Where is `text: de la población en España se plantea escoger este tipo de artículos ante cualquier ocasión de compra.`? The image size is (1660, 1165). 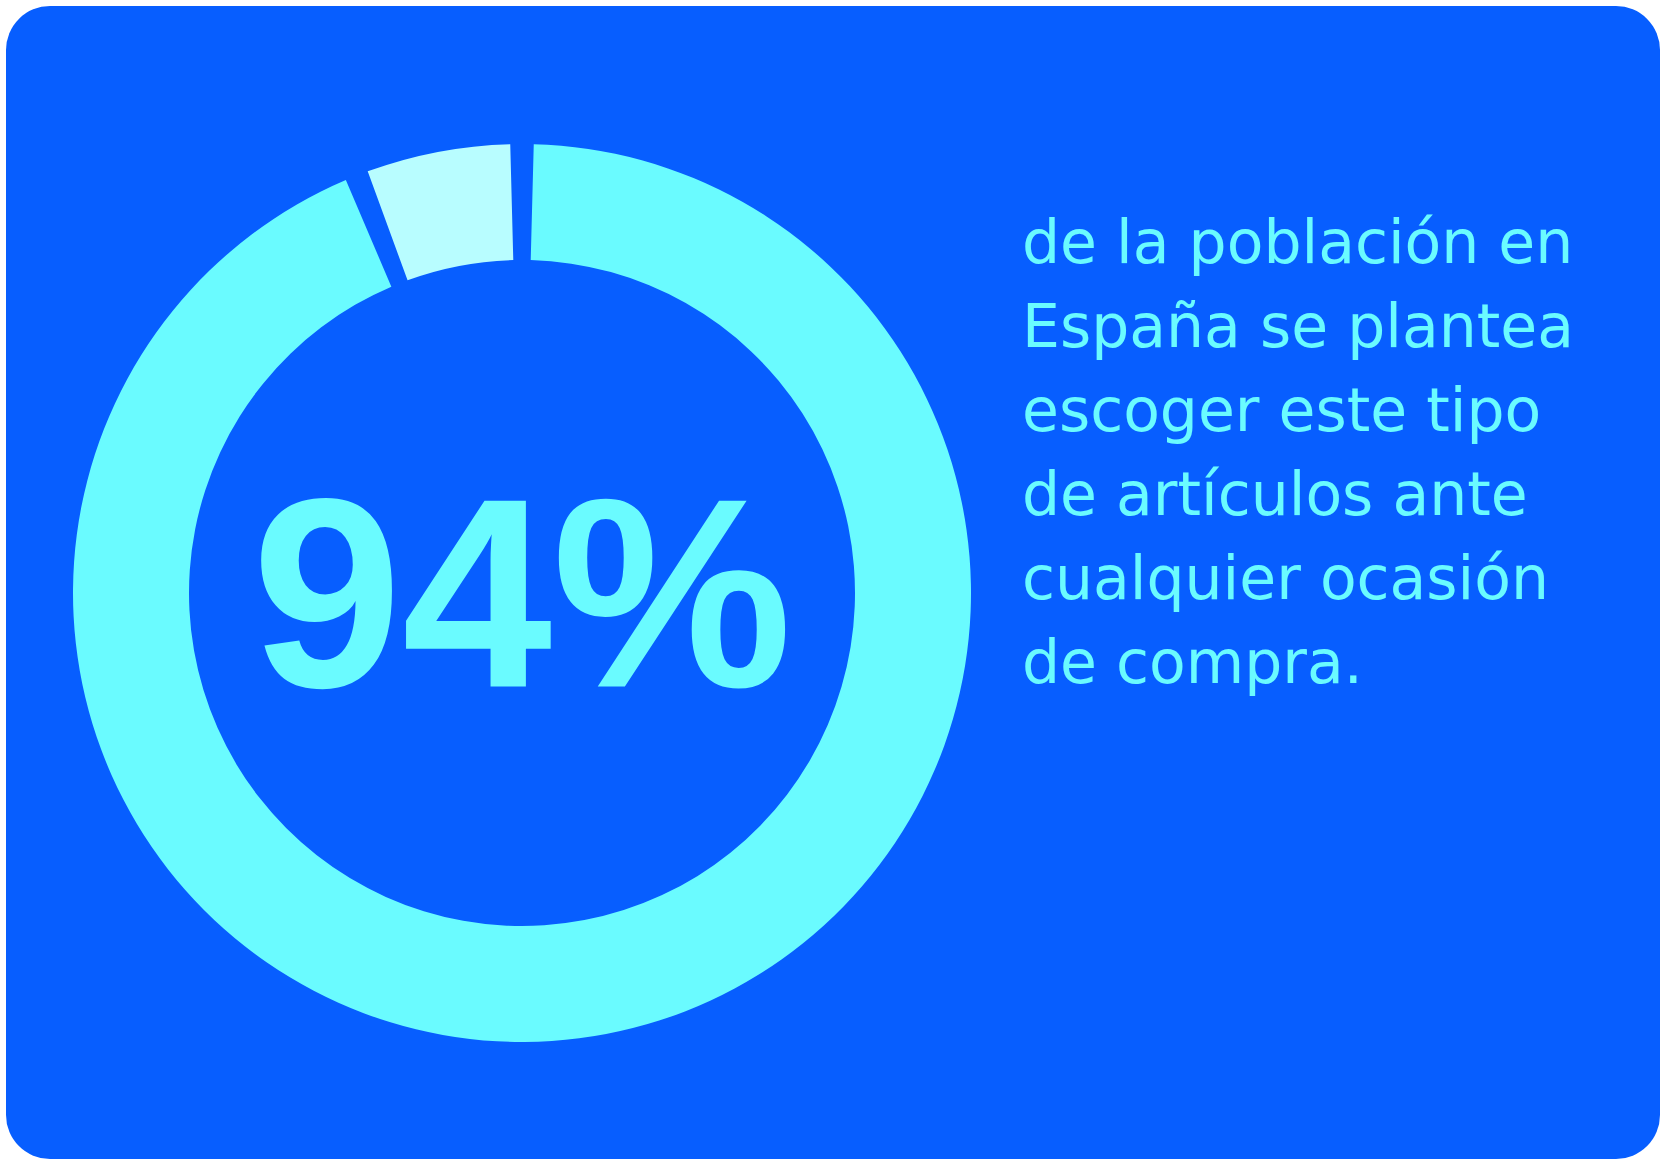
text: de la población en España se plantea escoger este tipo de artículos ante cualquier ocasión de compra. is located at coordinates (1298, 452).